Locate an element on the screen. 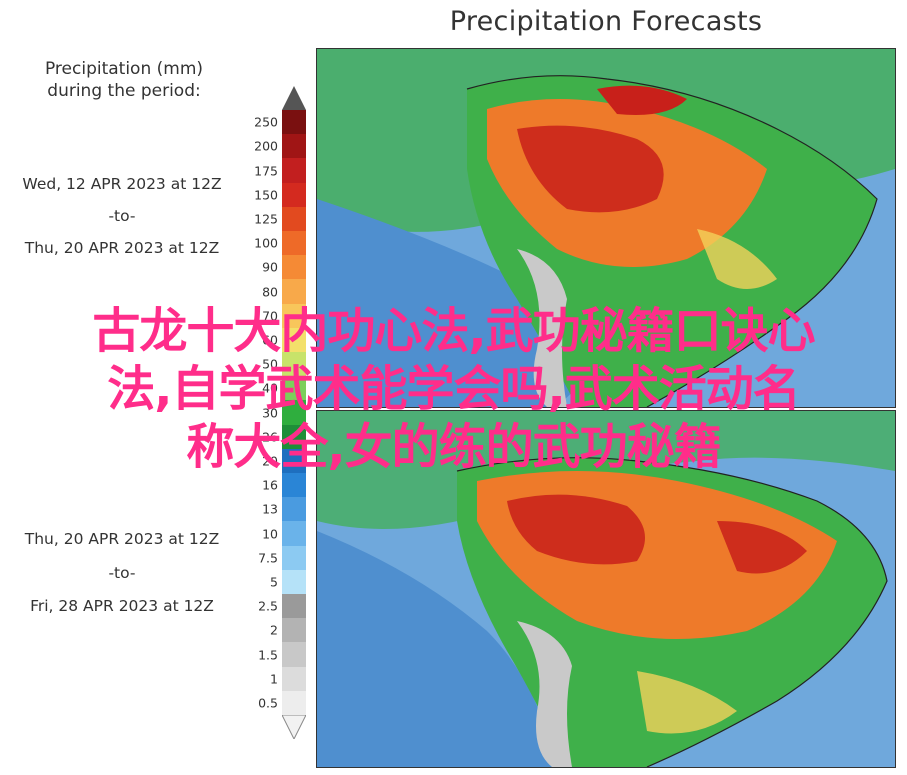  overlay-line3: 称大全,女的练的武功秘籍 is located at coordinates (453, 447).